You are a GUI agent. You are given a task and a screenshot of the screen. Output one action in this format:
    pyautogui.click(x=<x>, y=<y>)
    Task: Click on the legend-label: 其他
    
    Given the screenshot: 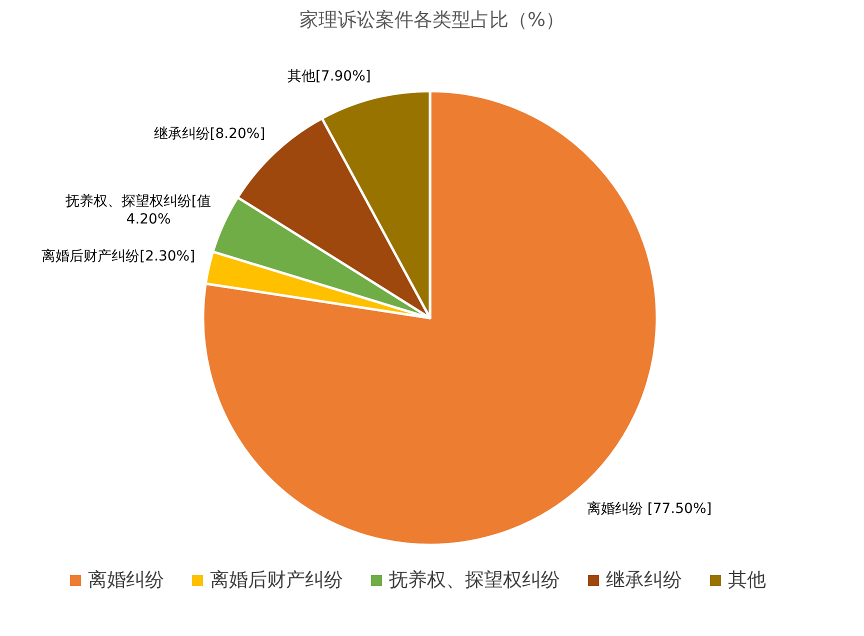 What is the action you would take?
    pyautogui.click(x=747, y=580)
    